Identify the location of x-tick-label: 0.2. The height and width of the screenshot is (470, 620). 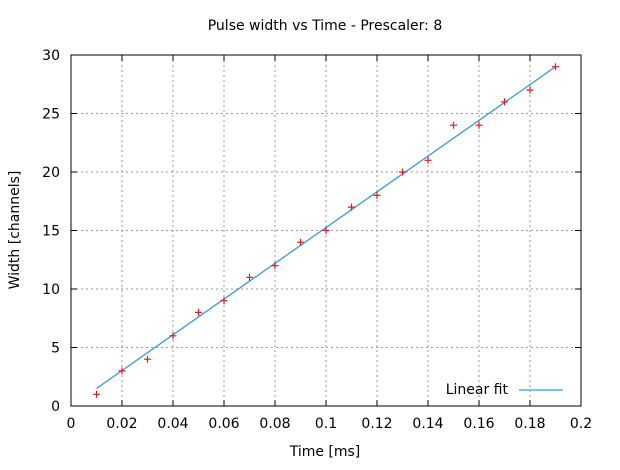
(581, 424).